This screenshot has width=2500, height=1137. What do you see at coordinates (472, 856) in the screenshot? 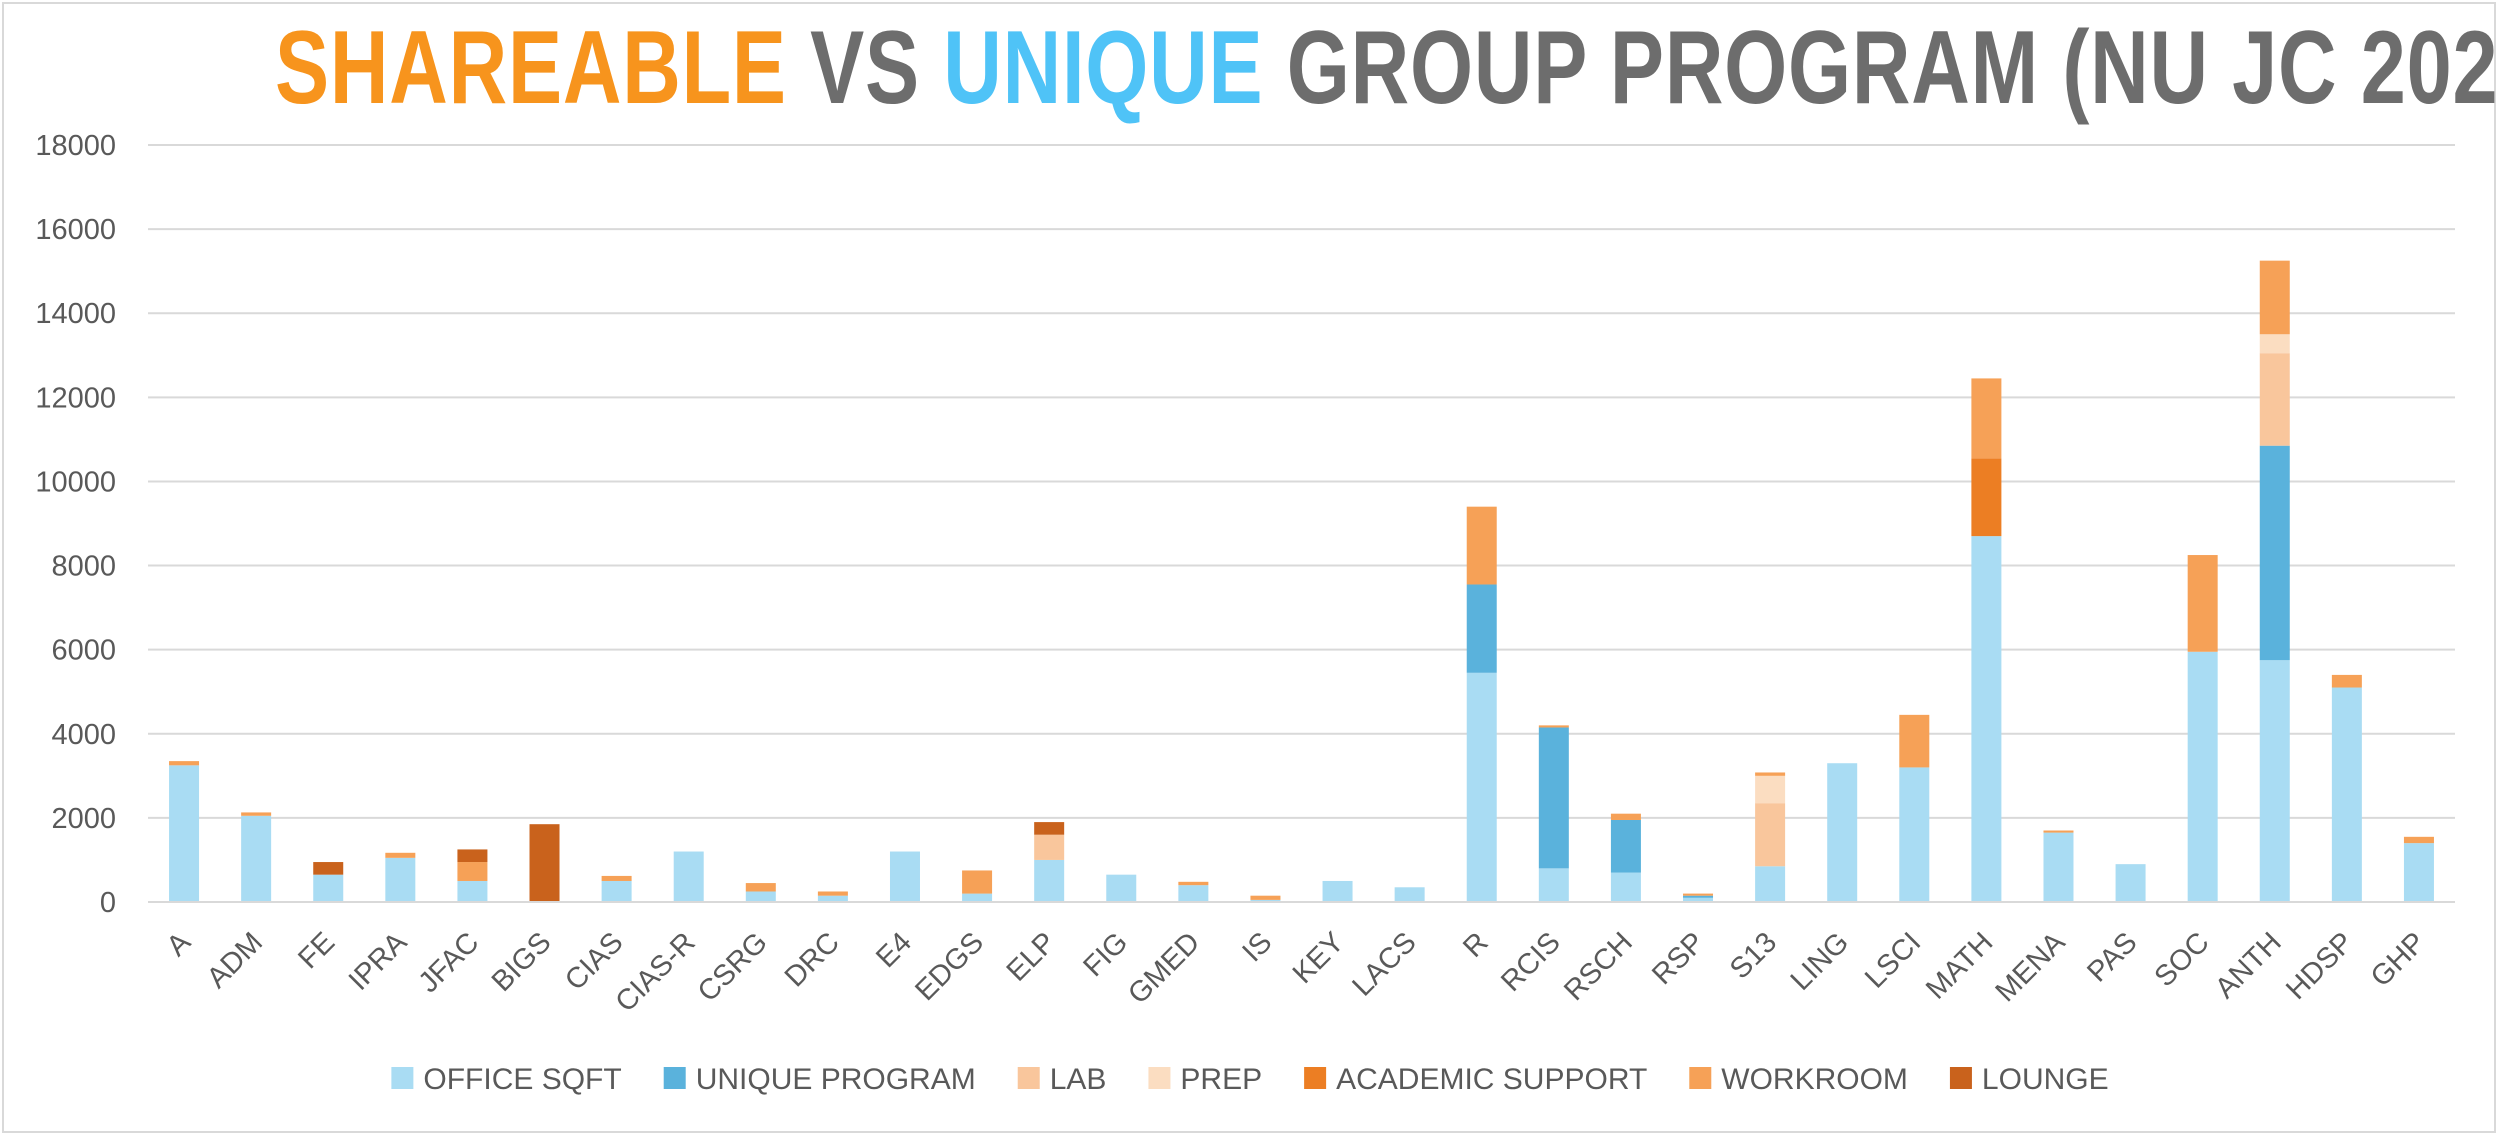
I see `bar-jfac-lounge` at bounding box center [472, 856].